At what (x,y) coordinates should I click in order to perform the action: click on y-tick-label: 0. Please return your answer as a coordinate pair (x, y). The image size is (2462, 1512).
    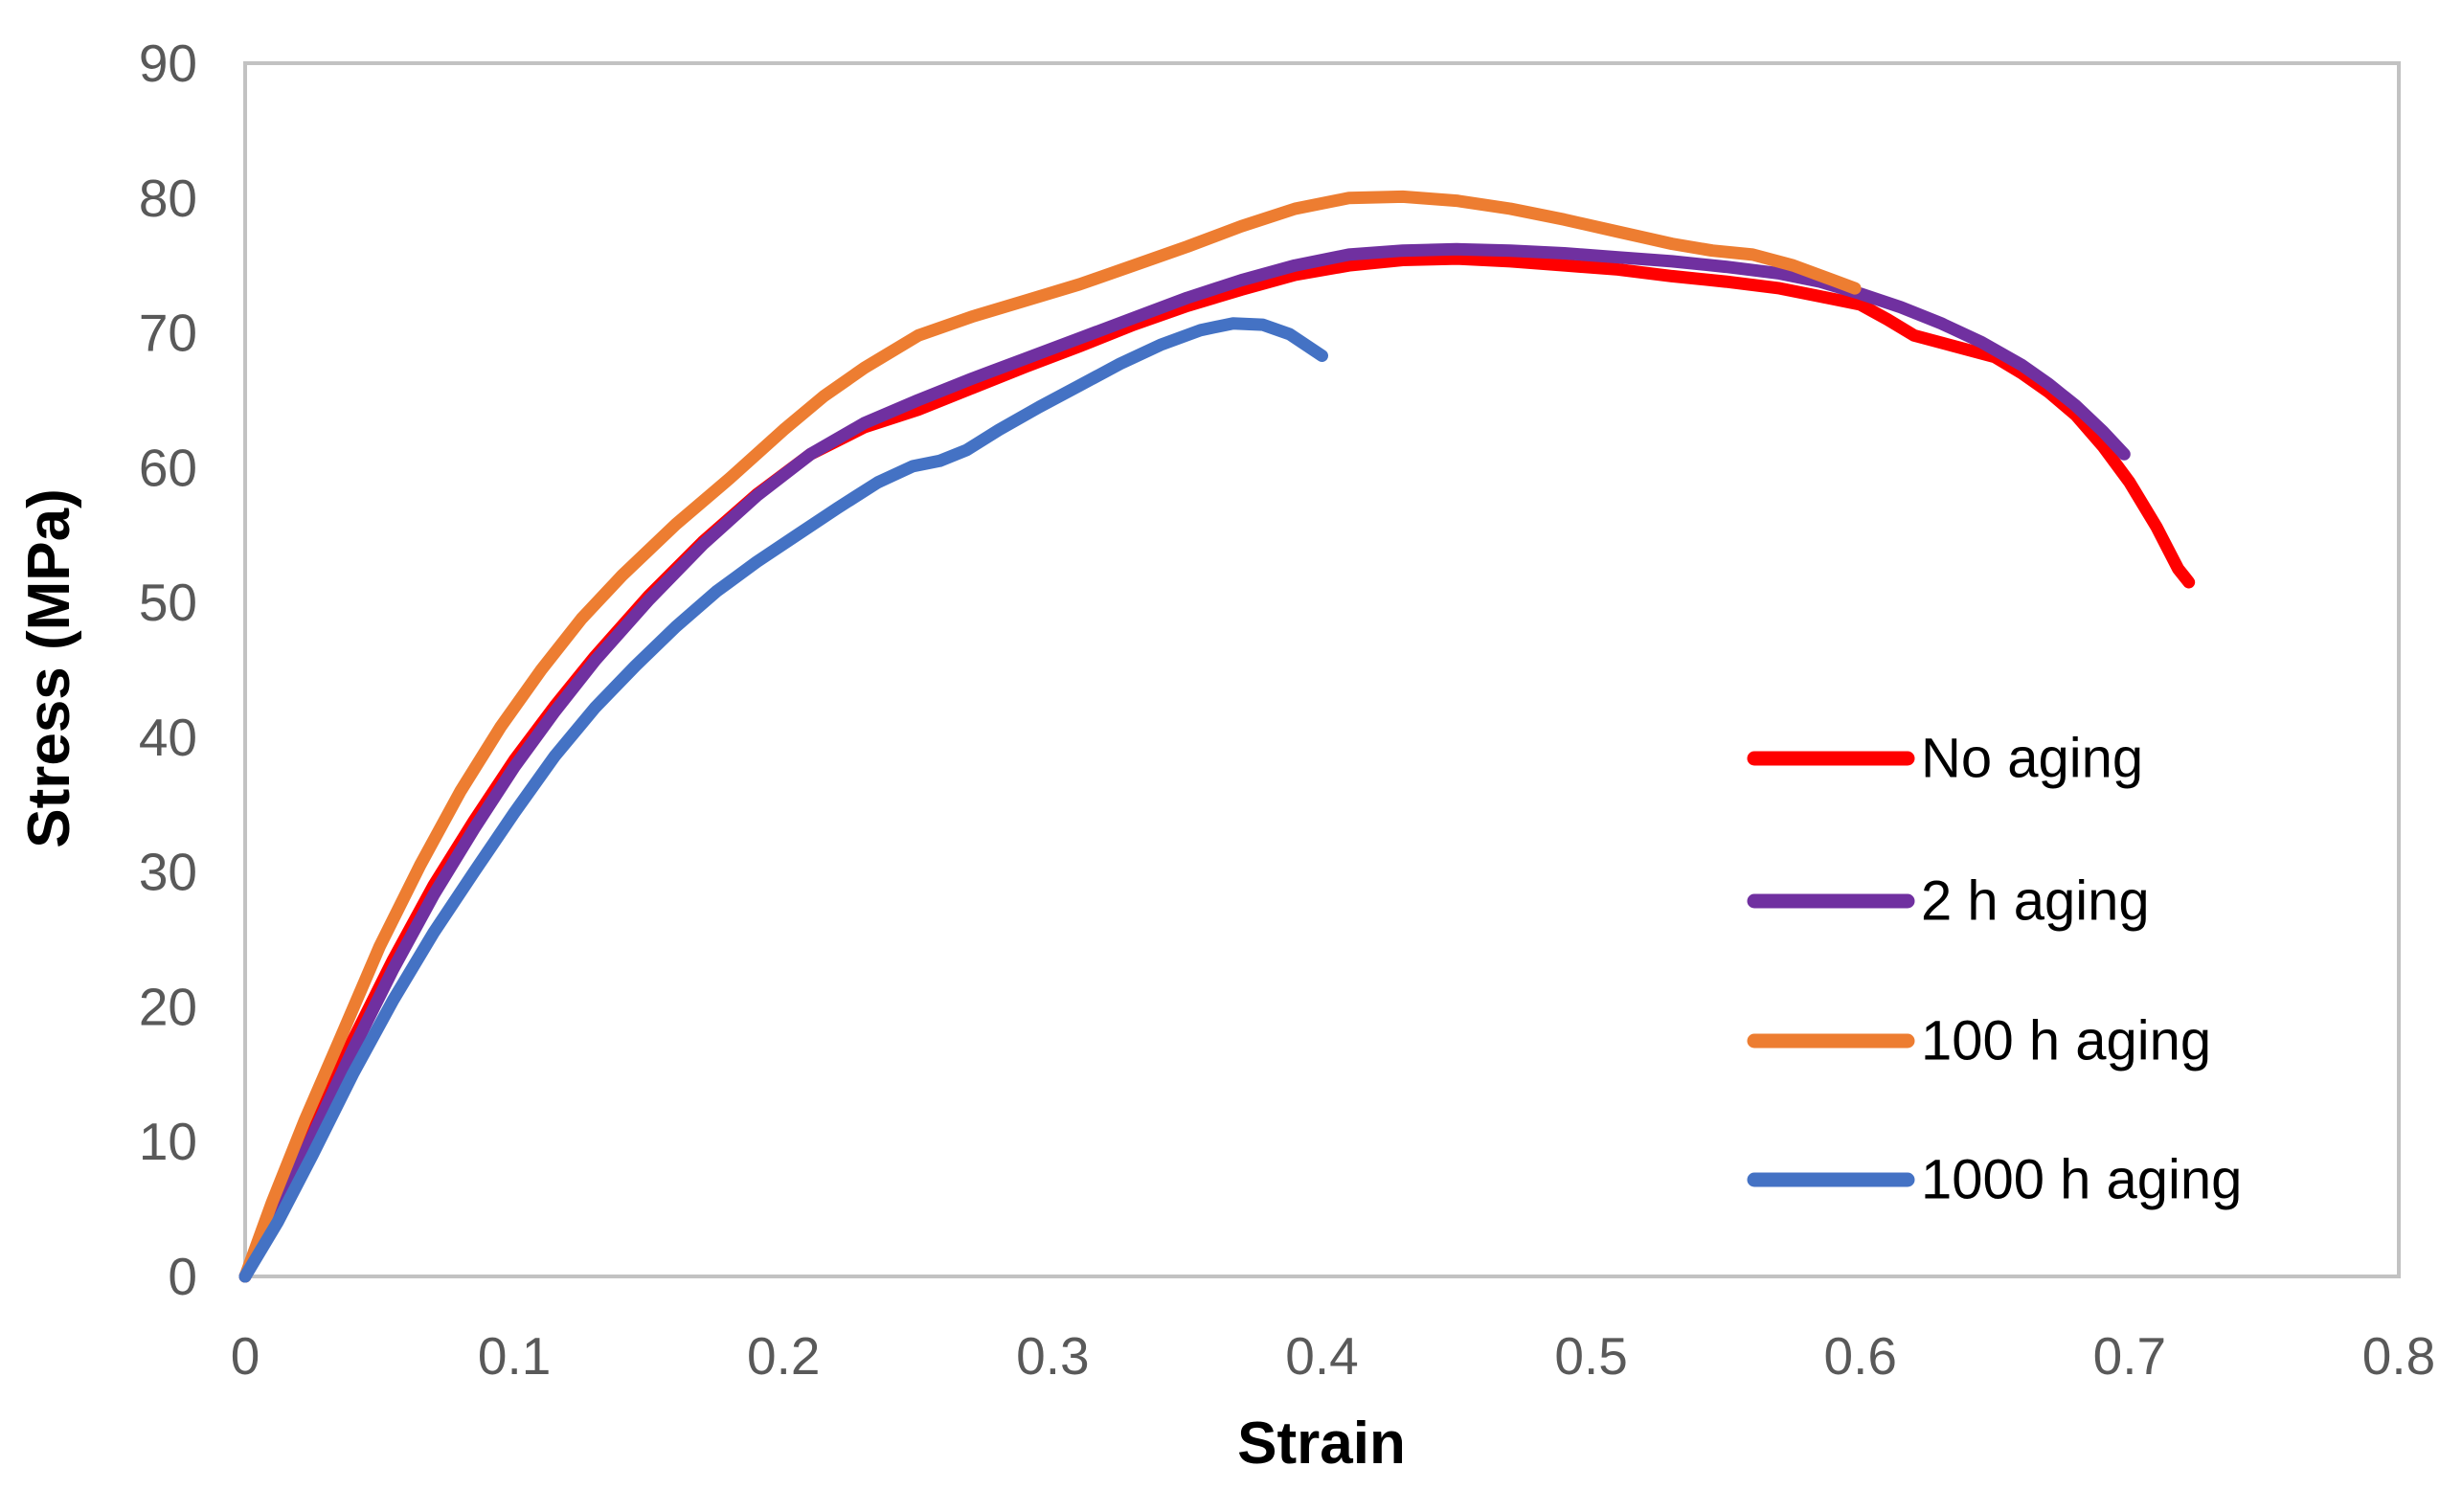
    Looking at the image, I should click on (182, 1276).